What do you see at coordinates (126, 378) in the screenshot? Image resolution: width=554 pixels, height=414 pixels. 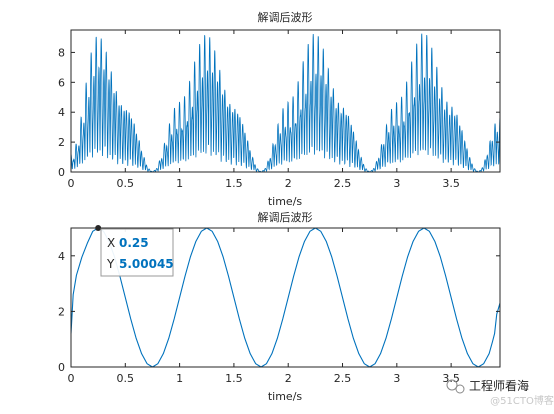 I see `bottom-xtick-label: 0.5` at bounding box center [126, 378].